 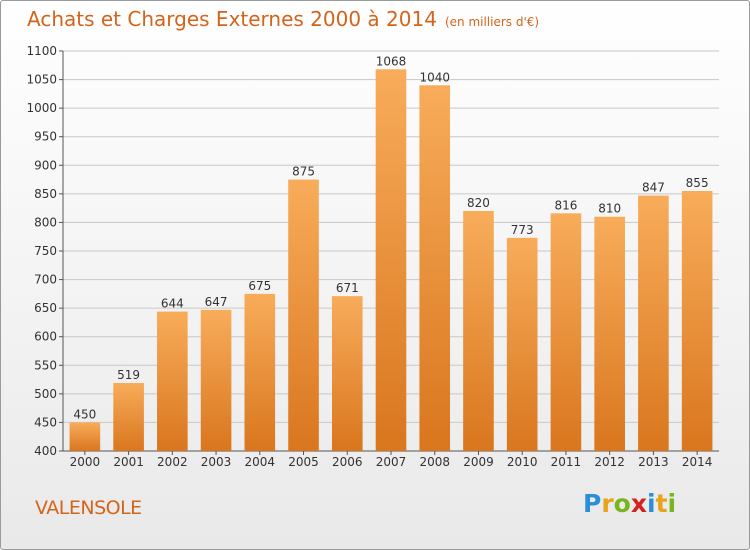 I want to click on y-tick-label: 950, so click(x=45, y=137).